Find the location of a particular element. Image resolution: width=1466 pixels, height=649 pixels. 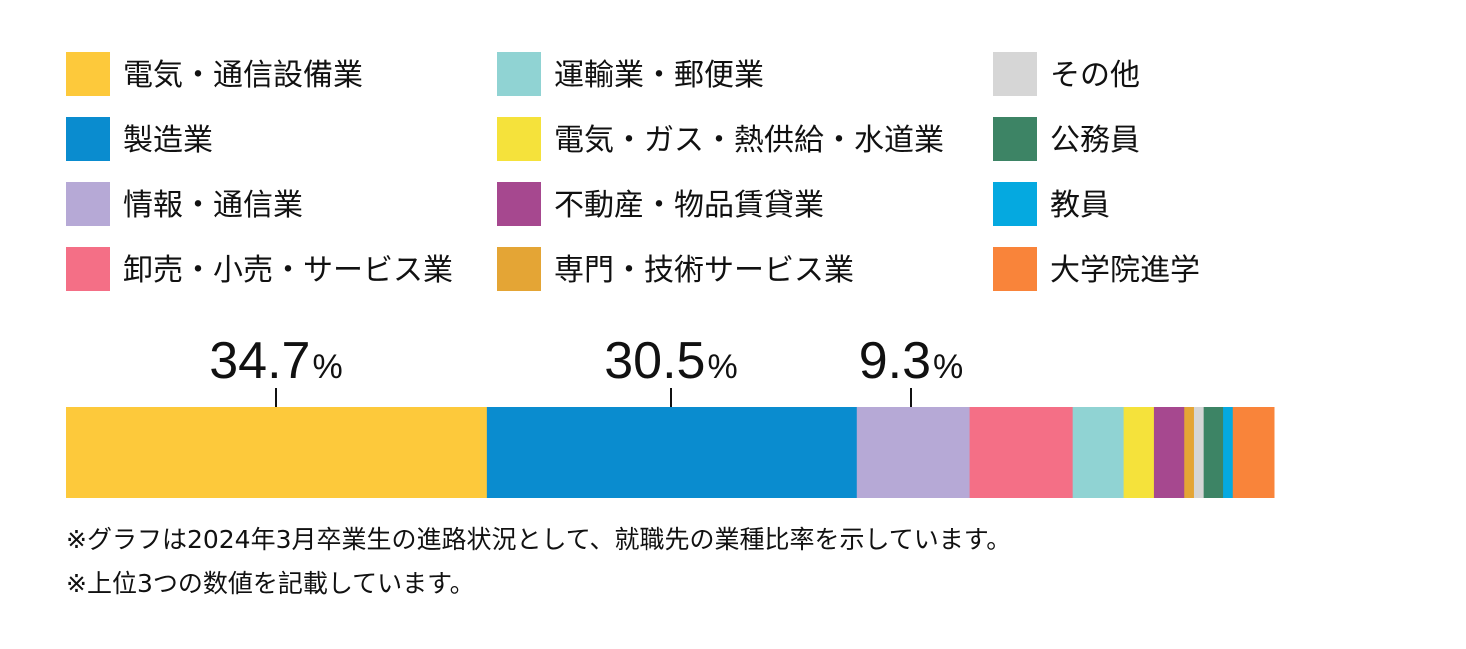

legend-label: その他 is located at coordinates (1095, 75).